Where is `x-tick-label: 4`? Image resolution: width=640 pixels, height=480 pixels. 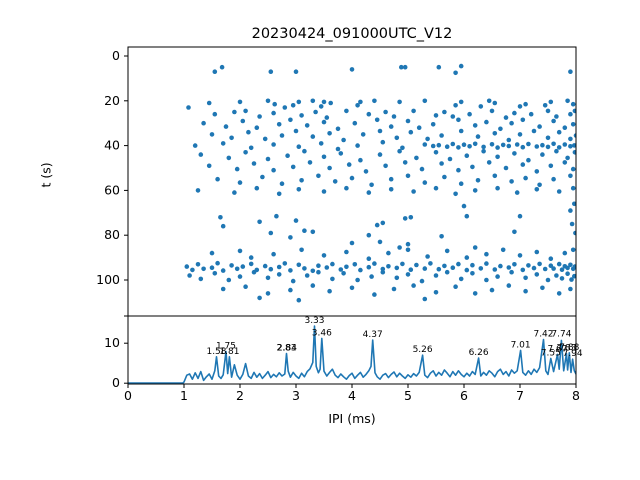
x-tick-label: 4 is located at coordinates (352, 395).